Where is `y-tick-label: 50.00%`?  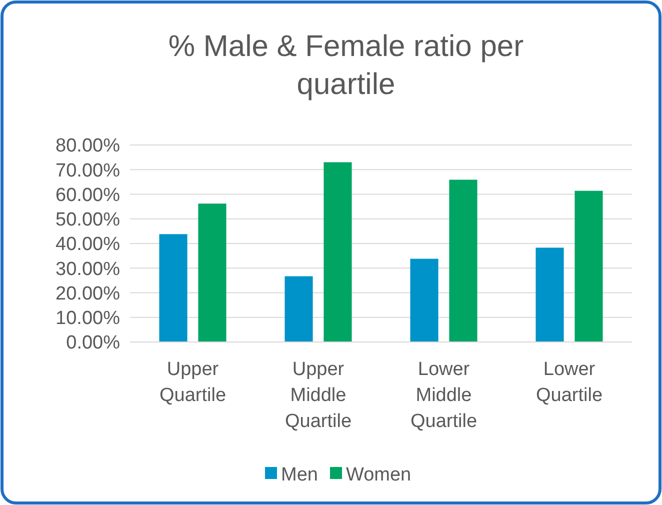
y-tick-label: 50.00% is located at coordinates (88, 220).